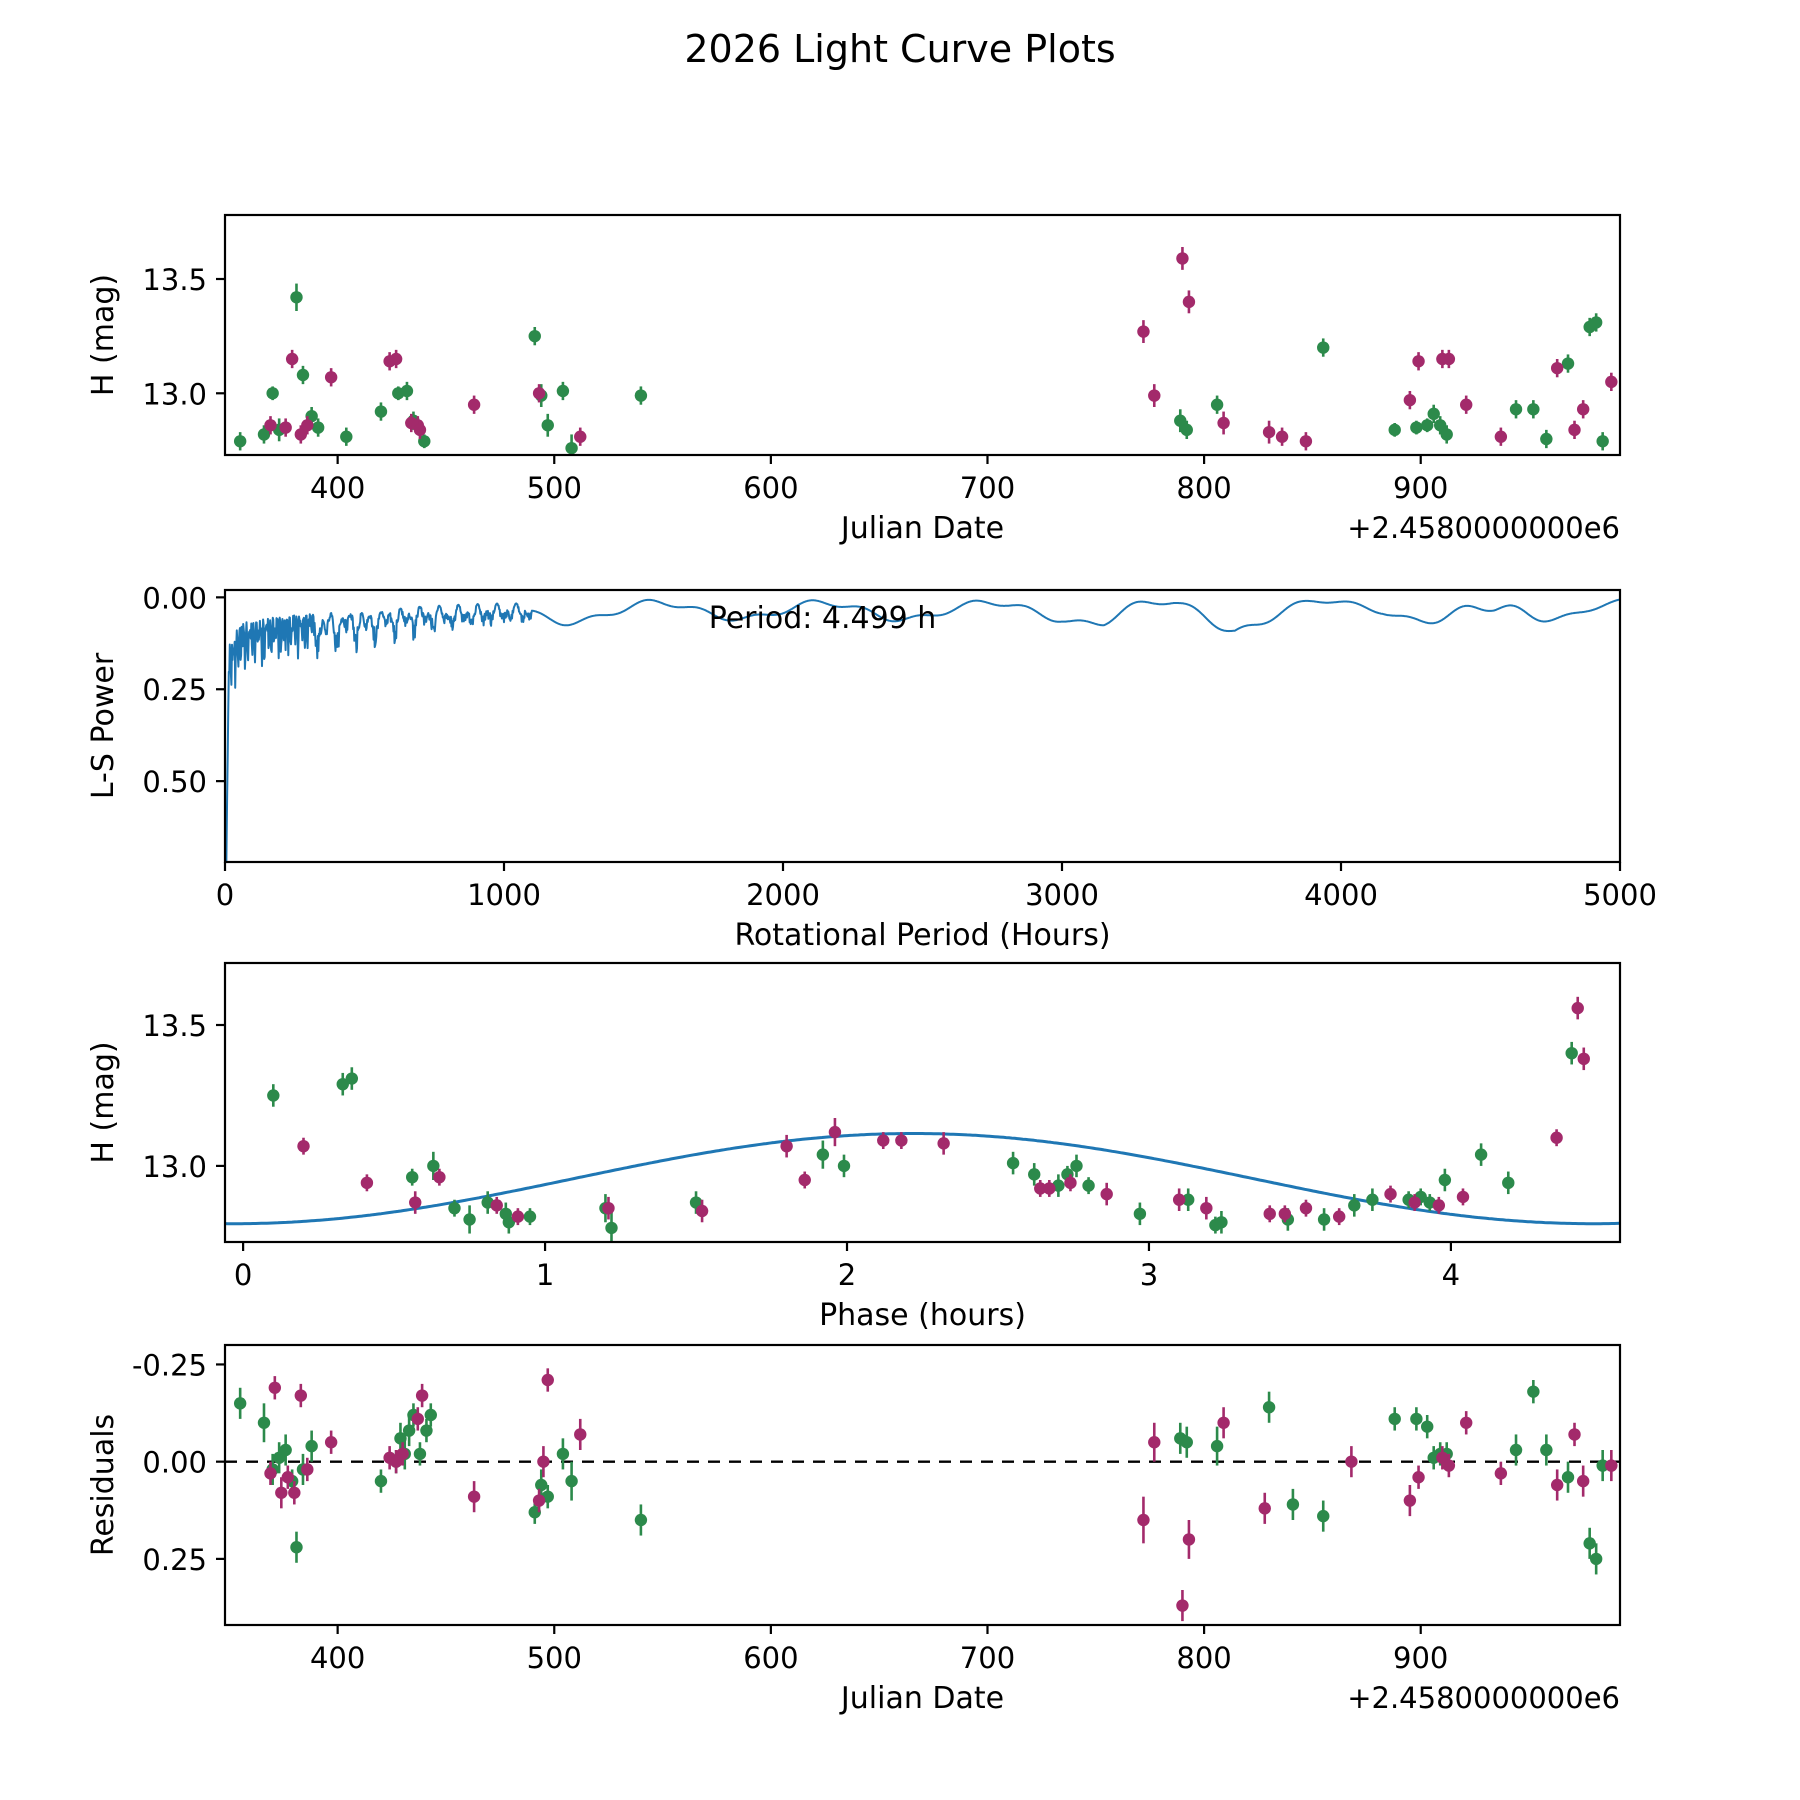 Image resolution: width=1800 pixels, height=1800 pixels. Describe the element at coordinates (1203, 1658) in the screenshot. I see `x-tick-label: 800` at that location.